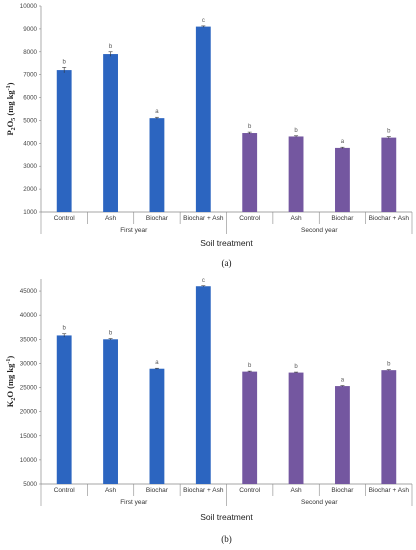 This screenshot has width=416, height=550. I want to click on panel-label: (a), so click(227, 263).